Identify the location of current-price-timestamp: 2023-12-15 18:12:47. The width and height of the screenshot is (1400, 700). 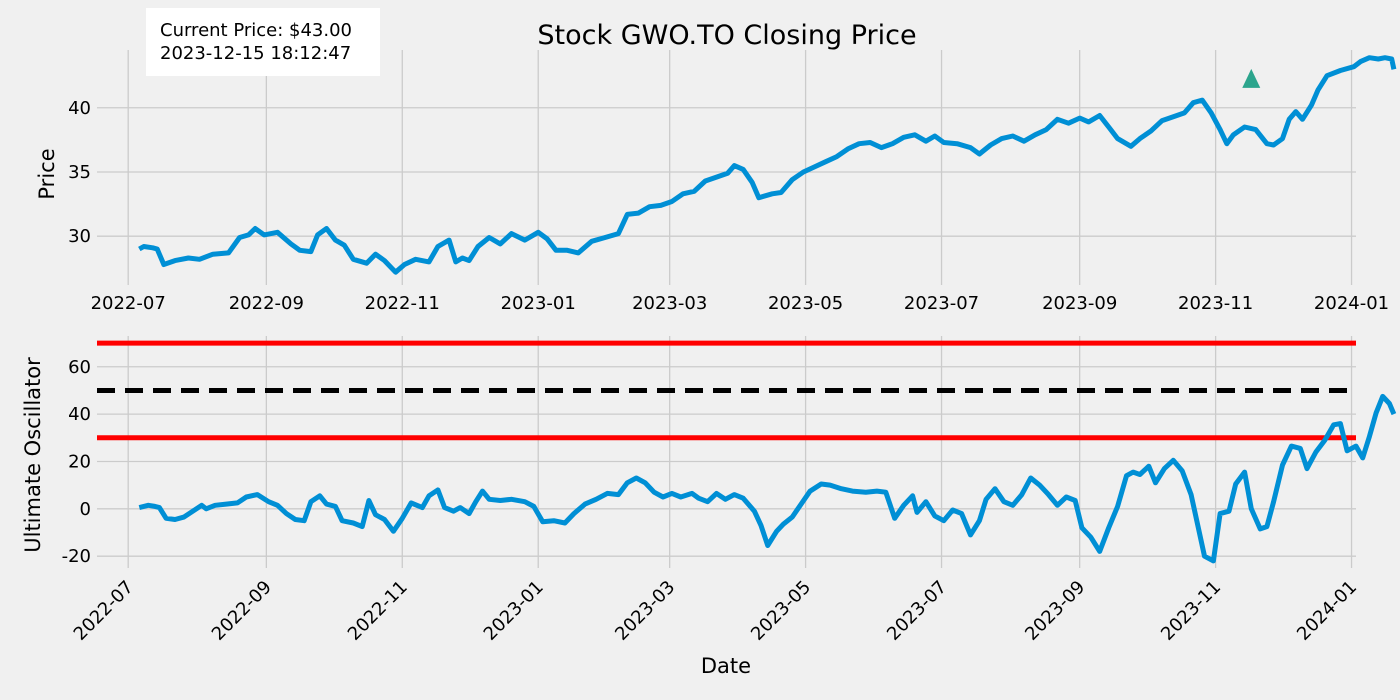
(255, 53).